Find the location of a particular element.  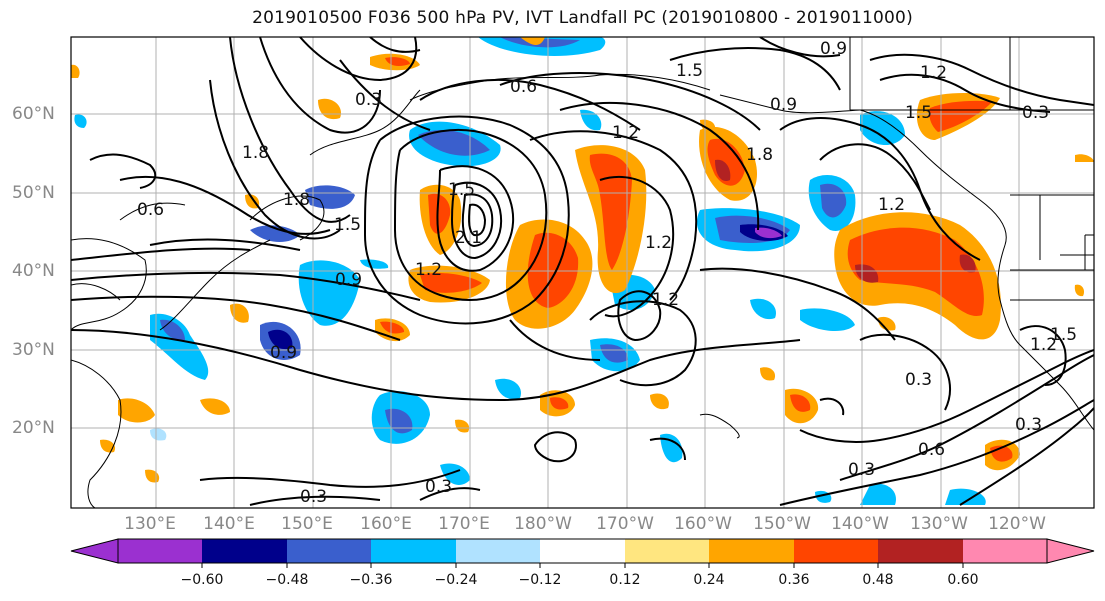

colorbar-tick-label: 0.36 is located at coordinates (794, 580).